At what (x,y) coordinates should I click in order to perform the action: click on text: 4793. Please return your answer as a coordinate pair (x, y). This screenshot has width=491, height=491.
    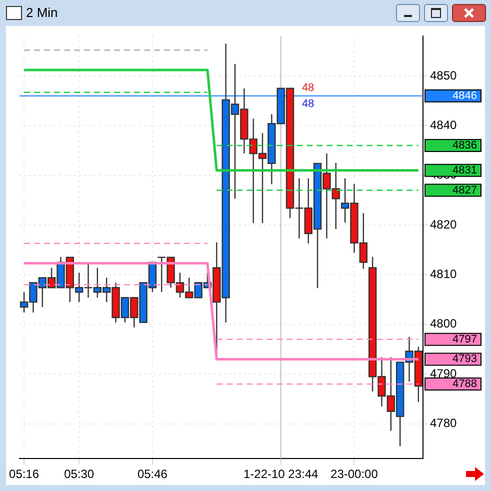
    Looking at the image, I should click on (464, 359).